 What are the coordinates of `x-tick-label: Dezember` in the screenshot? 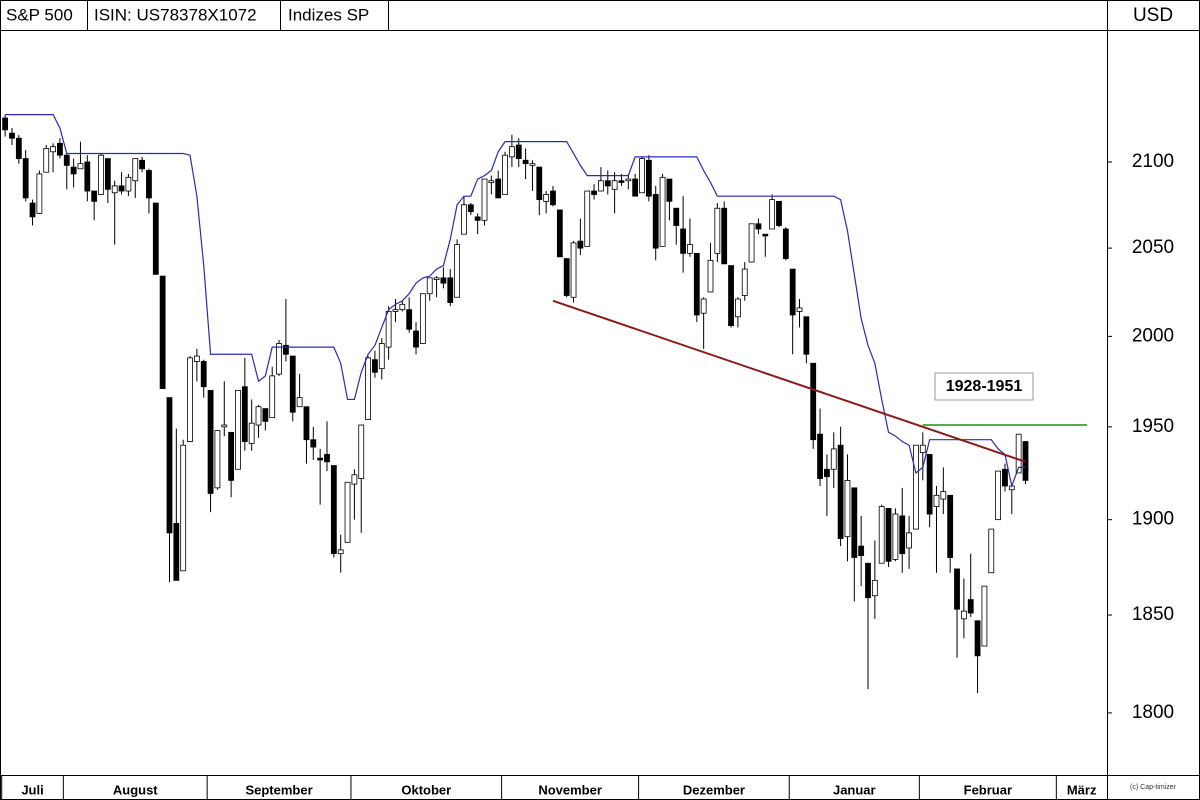 It's located at (714, 789).